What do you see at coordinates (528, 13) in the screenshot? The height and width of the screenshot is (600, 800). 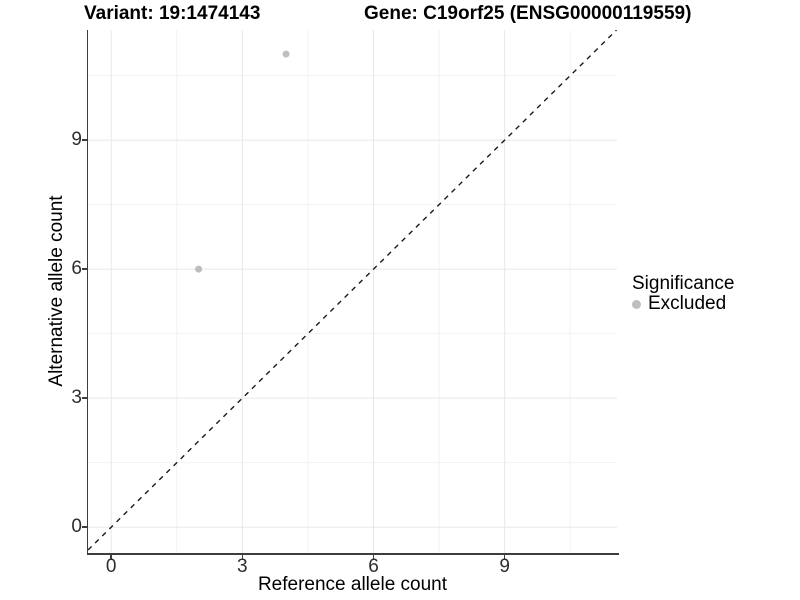 I see `gene-title: Gene: C19orf25 (ENSG00000119559)` at bounding box center [528, 13].